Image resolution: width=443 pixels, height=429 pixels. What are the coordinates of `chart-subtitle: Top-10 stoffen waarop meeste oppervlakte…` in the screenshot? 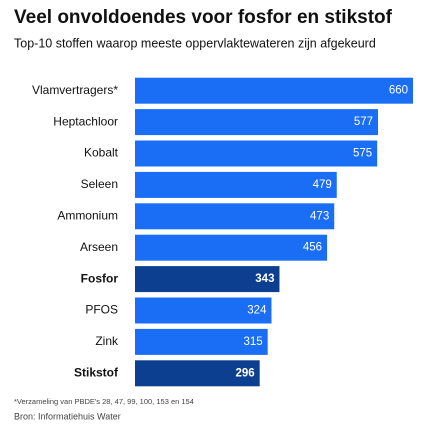 It's located at (195, 43).